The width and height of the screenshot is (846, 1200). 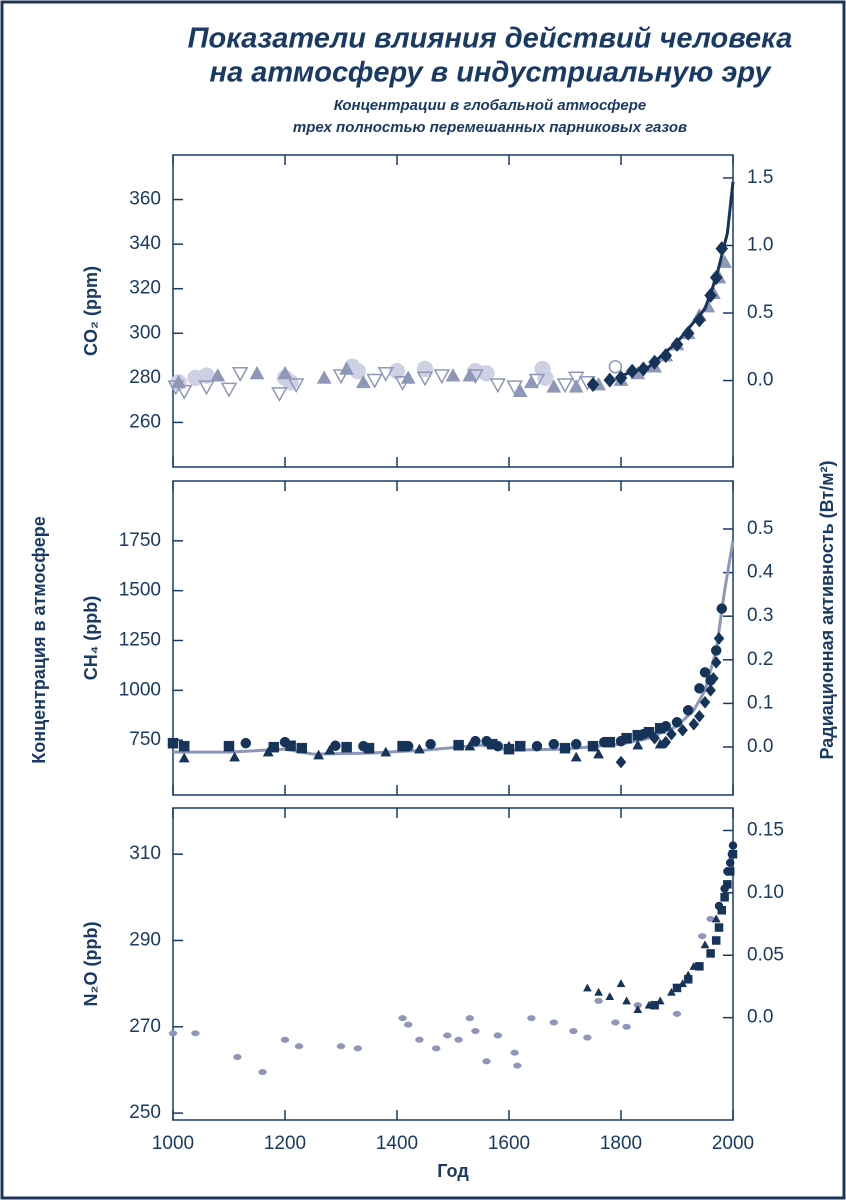 I want to click on y-axis-title: N₂O (ppb), so click(x=91, y=964).